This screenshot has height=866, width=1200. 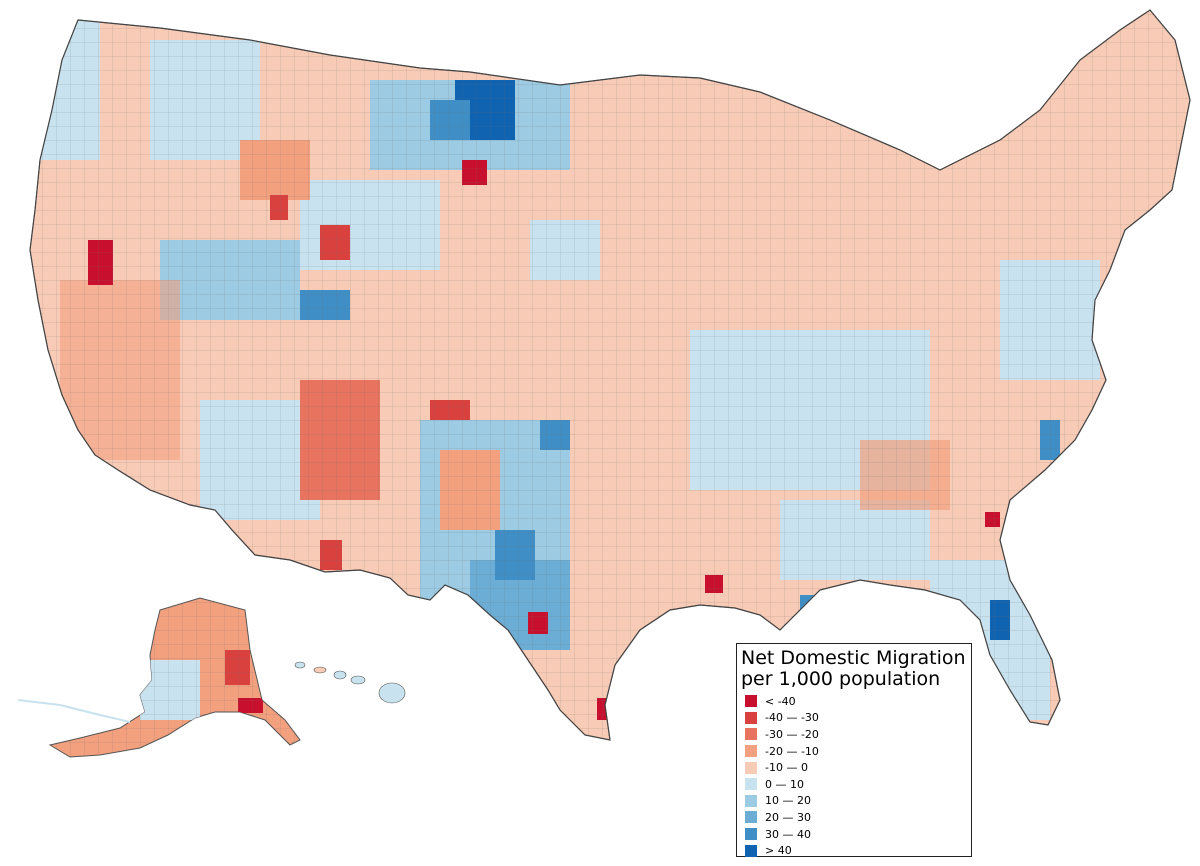 What do you see at coordinates (780, 701) in the screenshot?
I see `legend-label: < -40` at bounding box center [780, 701].